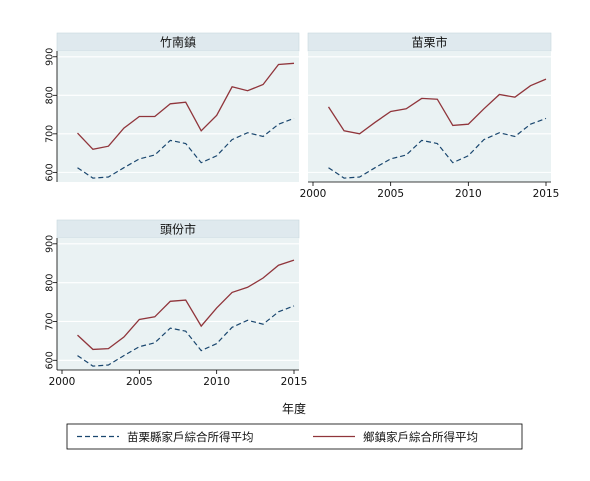 The height and width of the screenshot is (481, 590). What do you see at coordinates (420, 437) in the screenshot?
I see `legend-label: 鄉鎮家戶綜合所得平均` at bounding box center [420, 437].